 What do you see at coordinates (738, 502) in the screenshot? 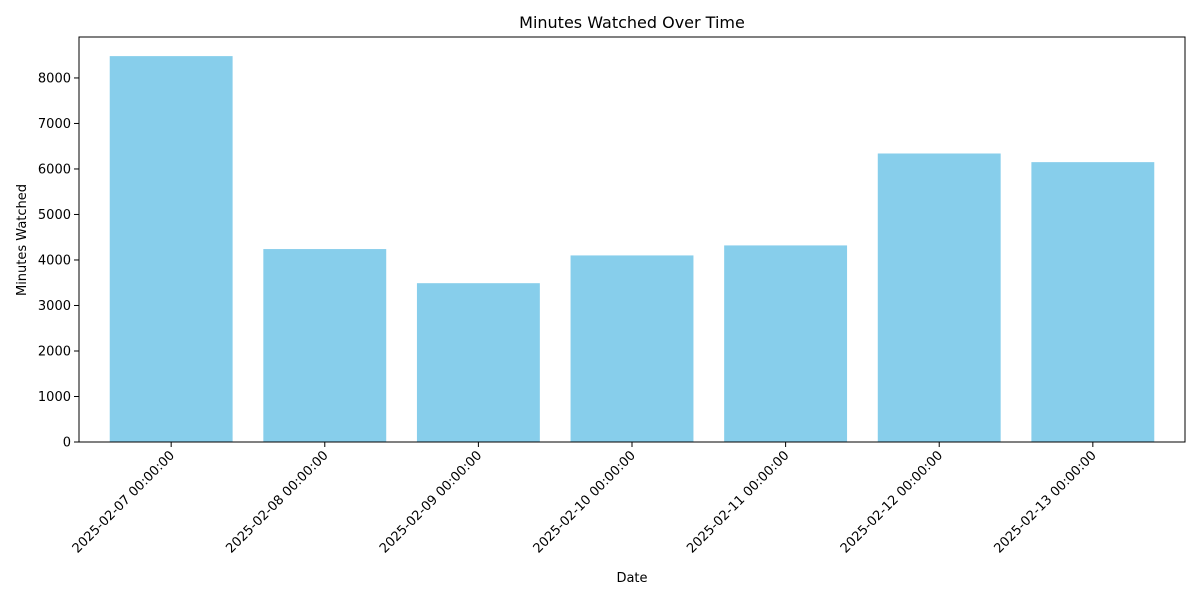
I see `x-tick-label: 2025-02-11 00:00:00` at bounding box center [738, 502].